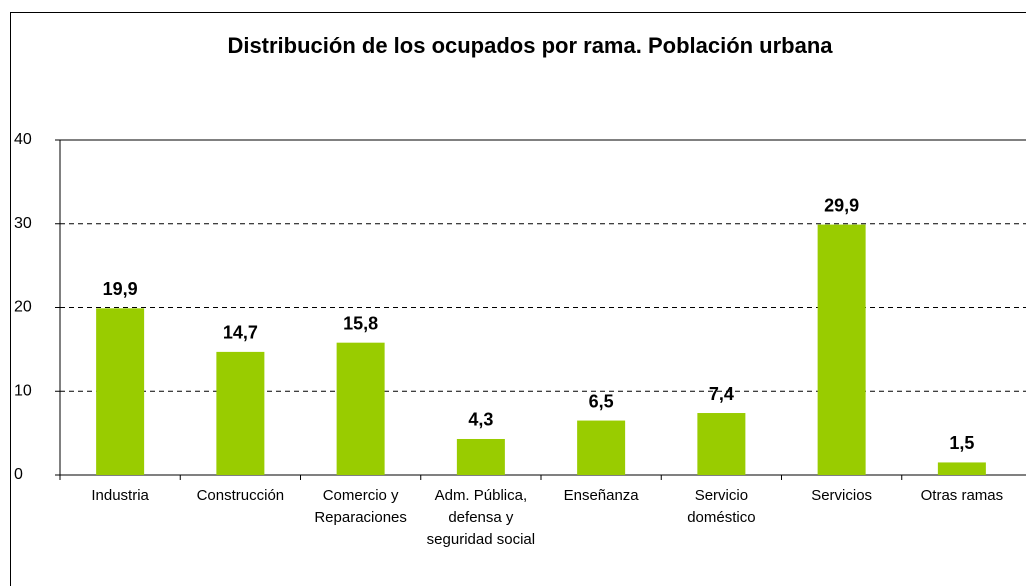  I want to click on value-label: 7,4, so click(721, 394).